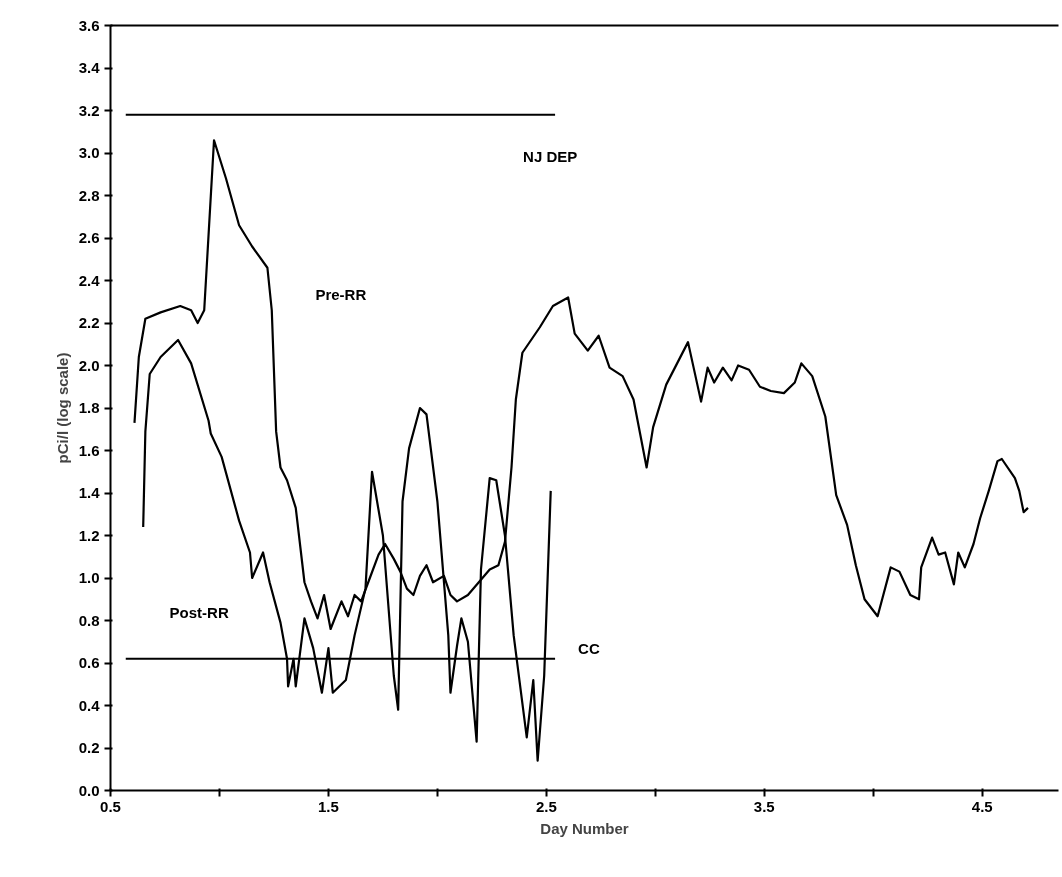 Image resolution: width=1062 pixels, height=877 pixels. I want to click on text: Pre-RR, so click(341, 295).